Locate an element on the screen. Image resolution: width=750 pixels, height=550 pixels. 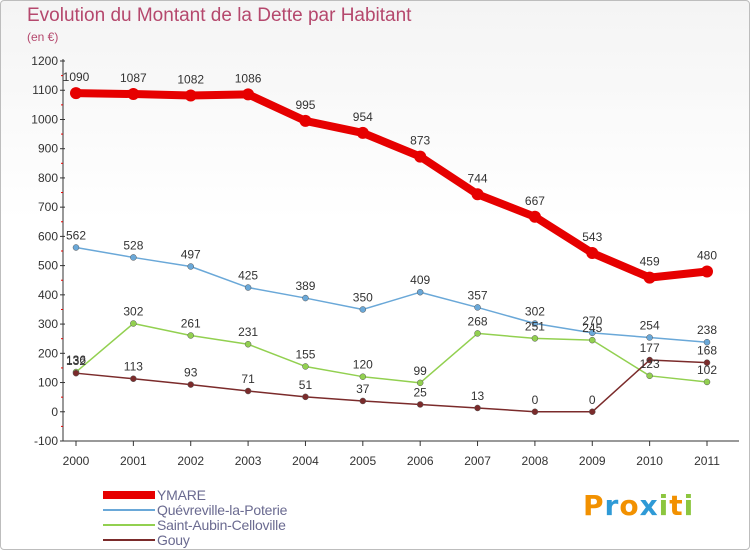
data-label: 1086 is located at coordinates (248, 78).